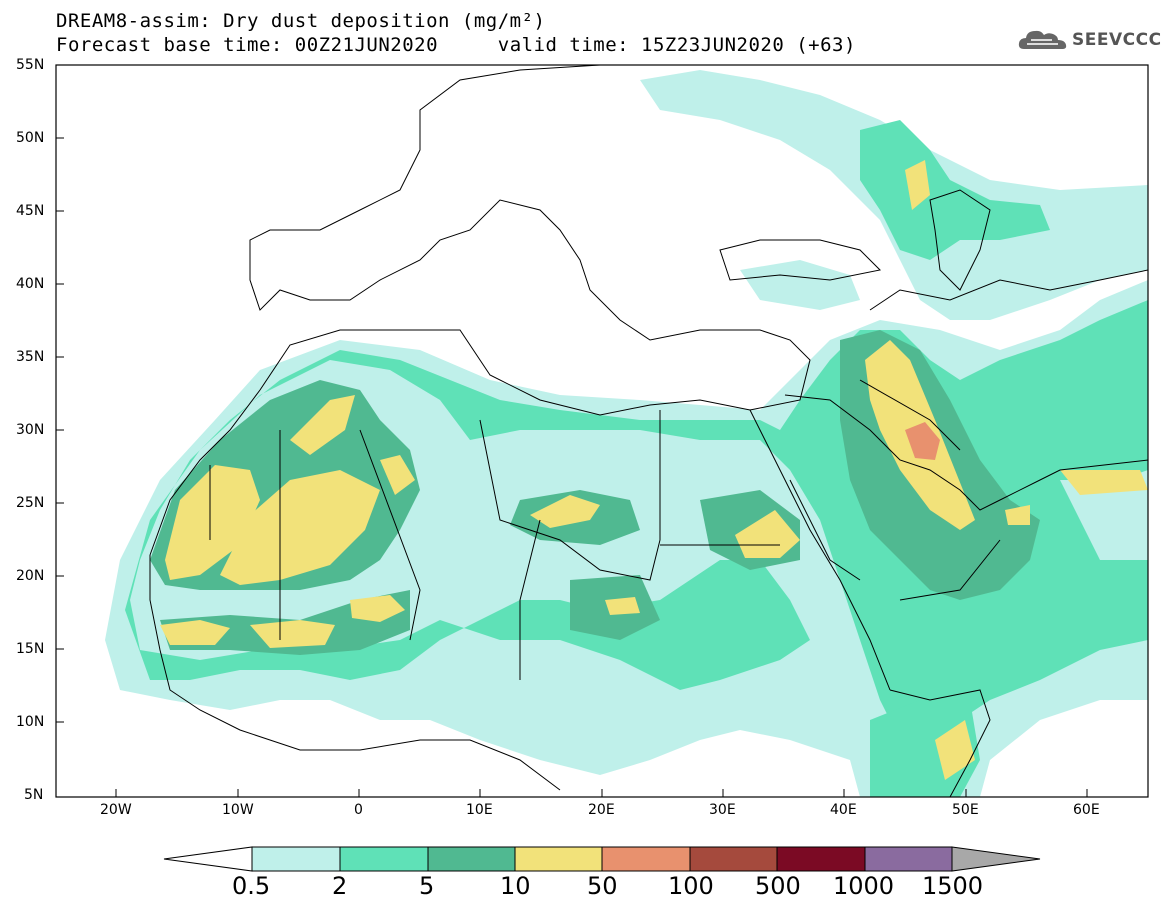  I want to click on lat-label: 20N, so click(30, 576).